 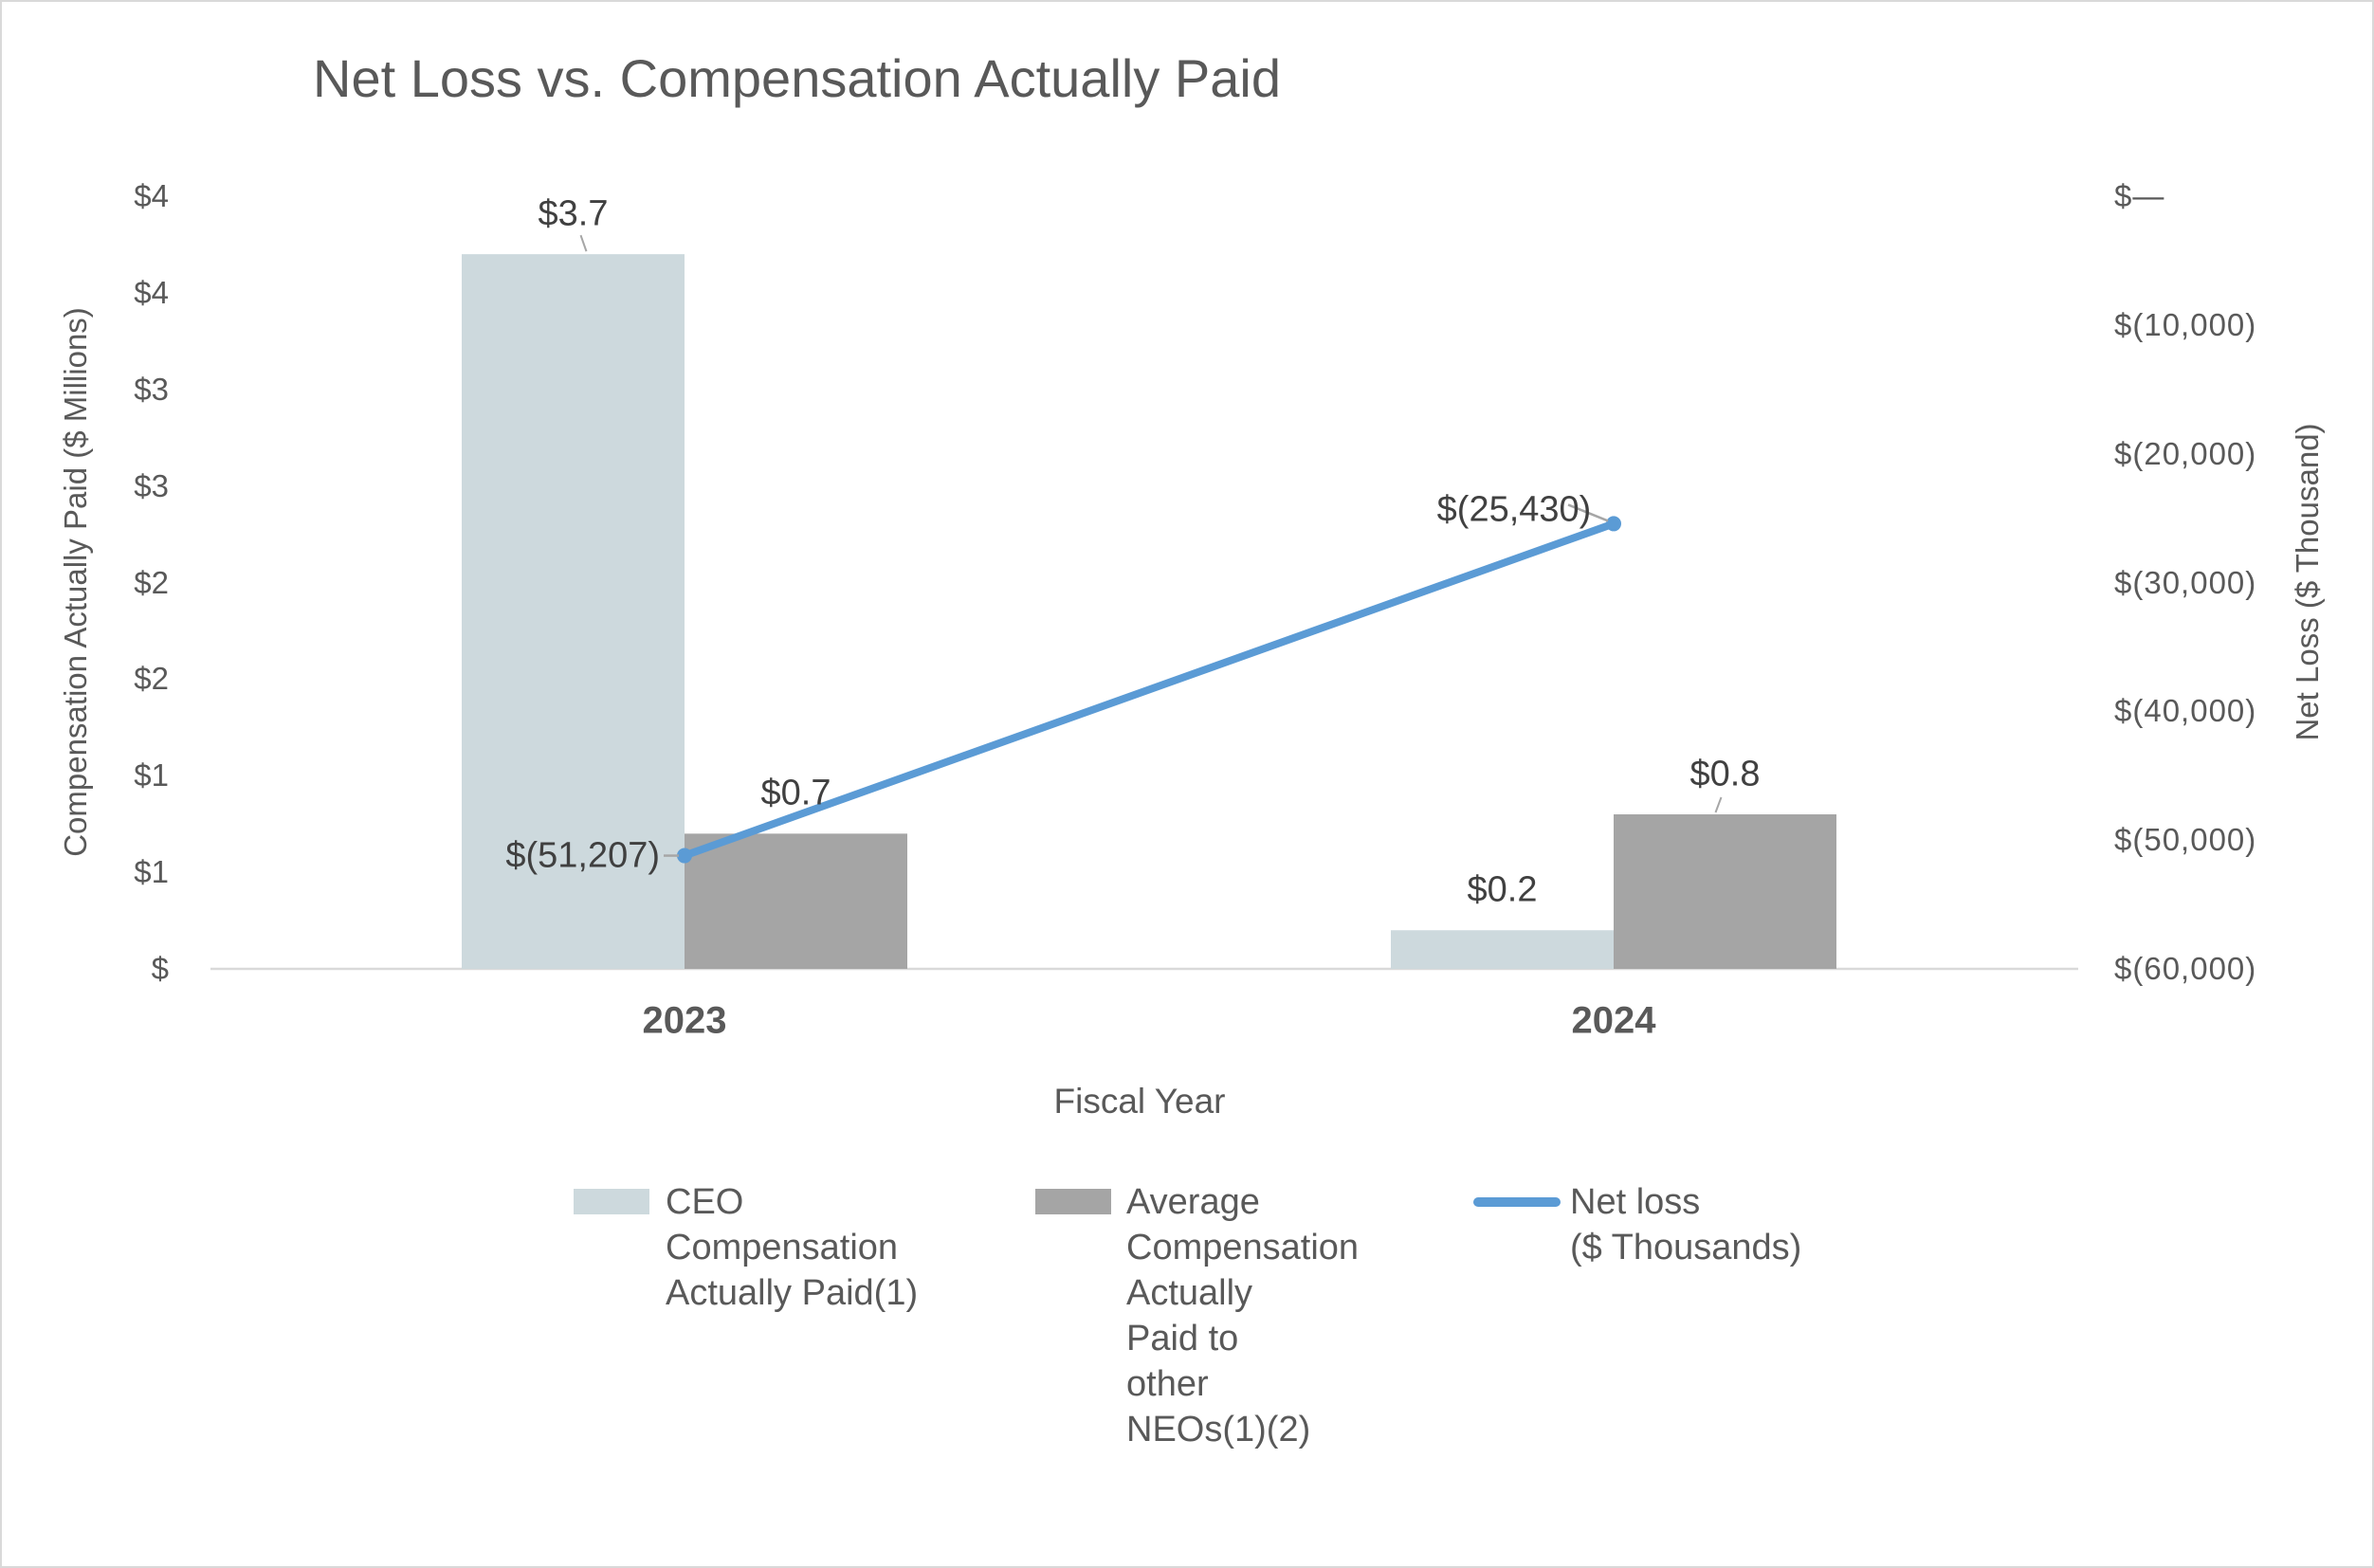 What do you see at coordinates (796, 901) in the screenshot?
I see `neo-bar-2023` at bounding box center [796, 901].